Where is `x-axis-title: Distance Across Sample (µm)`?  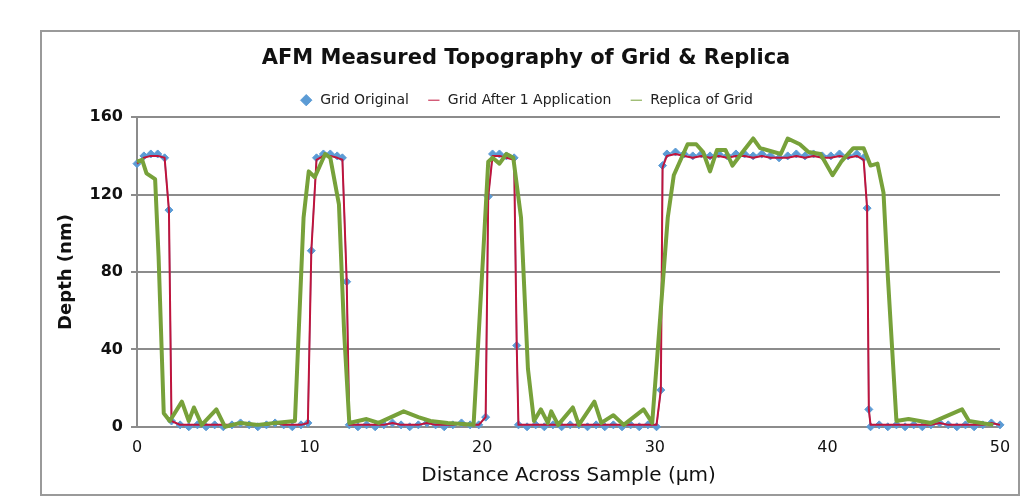
x-axis-title: Distance Across Sample (µm) is located at coordinates (568, 474).